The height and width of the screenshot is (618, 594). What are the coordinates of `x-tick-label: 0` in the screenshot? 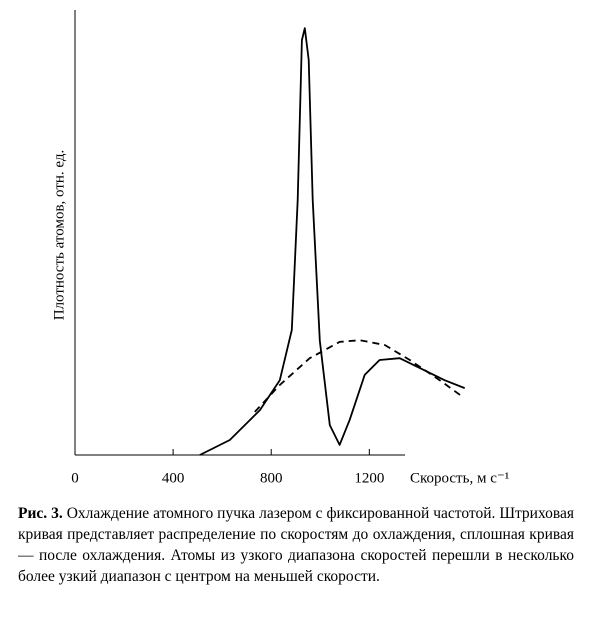 It's located at (75, 478).